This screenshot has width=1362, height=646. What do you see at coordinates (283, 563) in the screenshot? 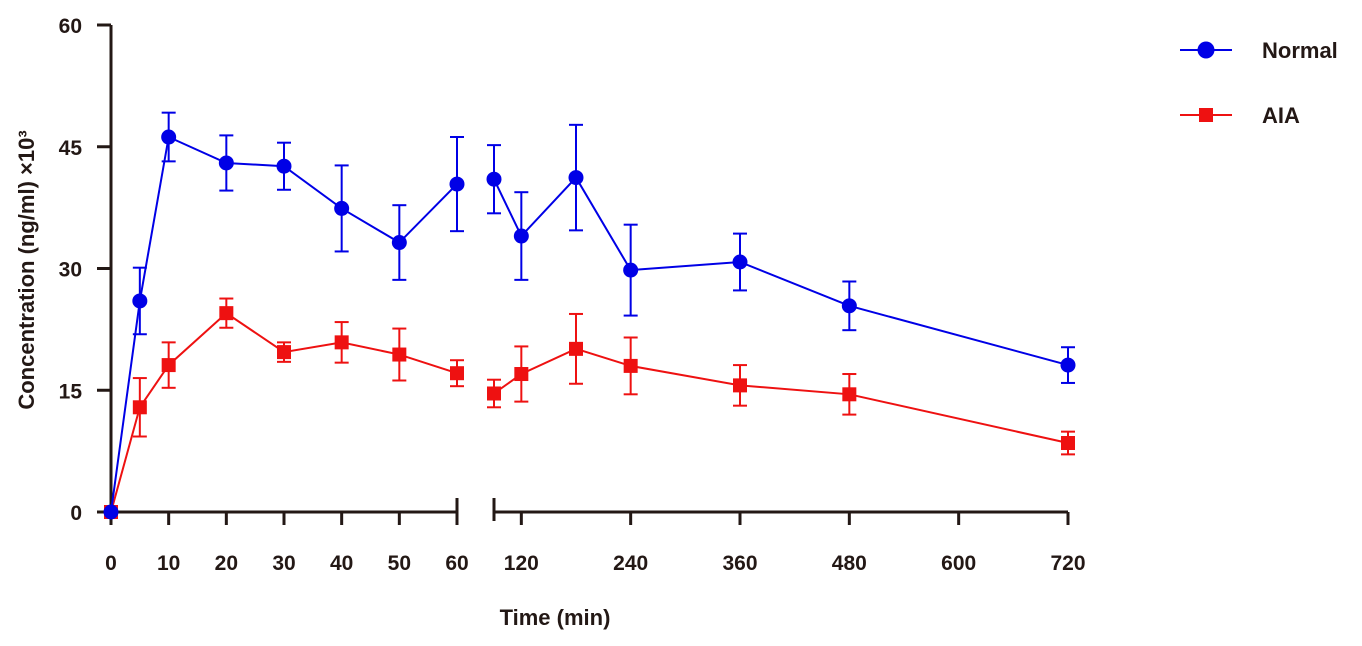
I see `x-tick-label: 30` at bounding box center [283, 563].